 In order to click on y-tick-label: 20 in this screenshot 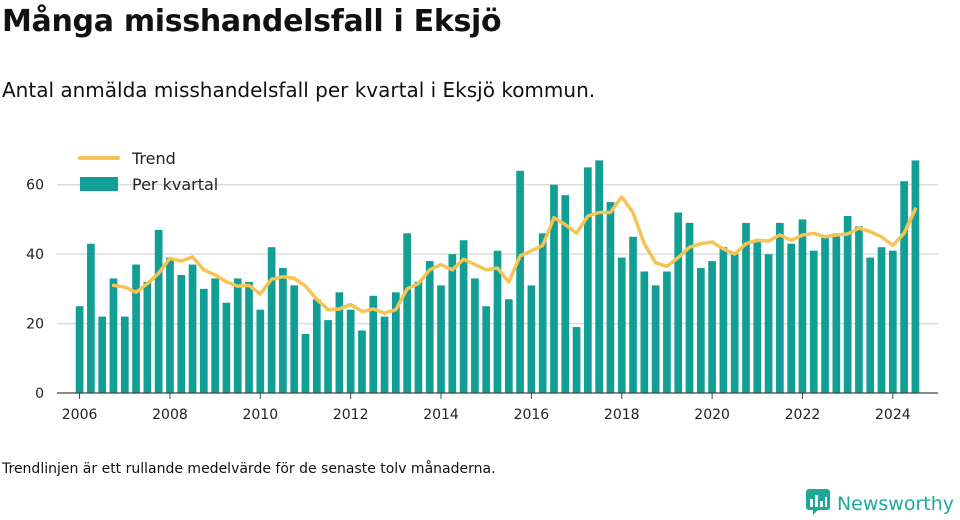, I will do `click(35, 325)`.